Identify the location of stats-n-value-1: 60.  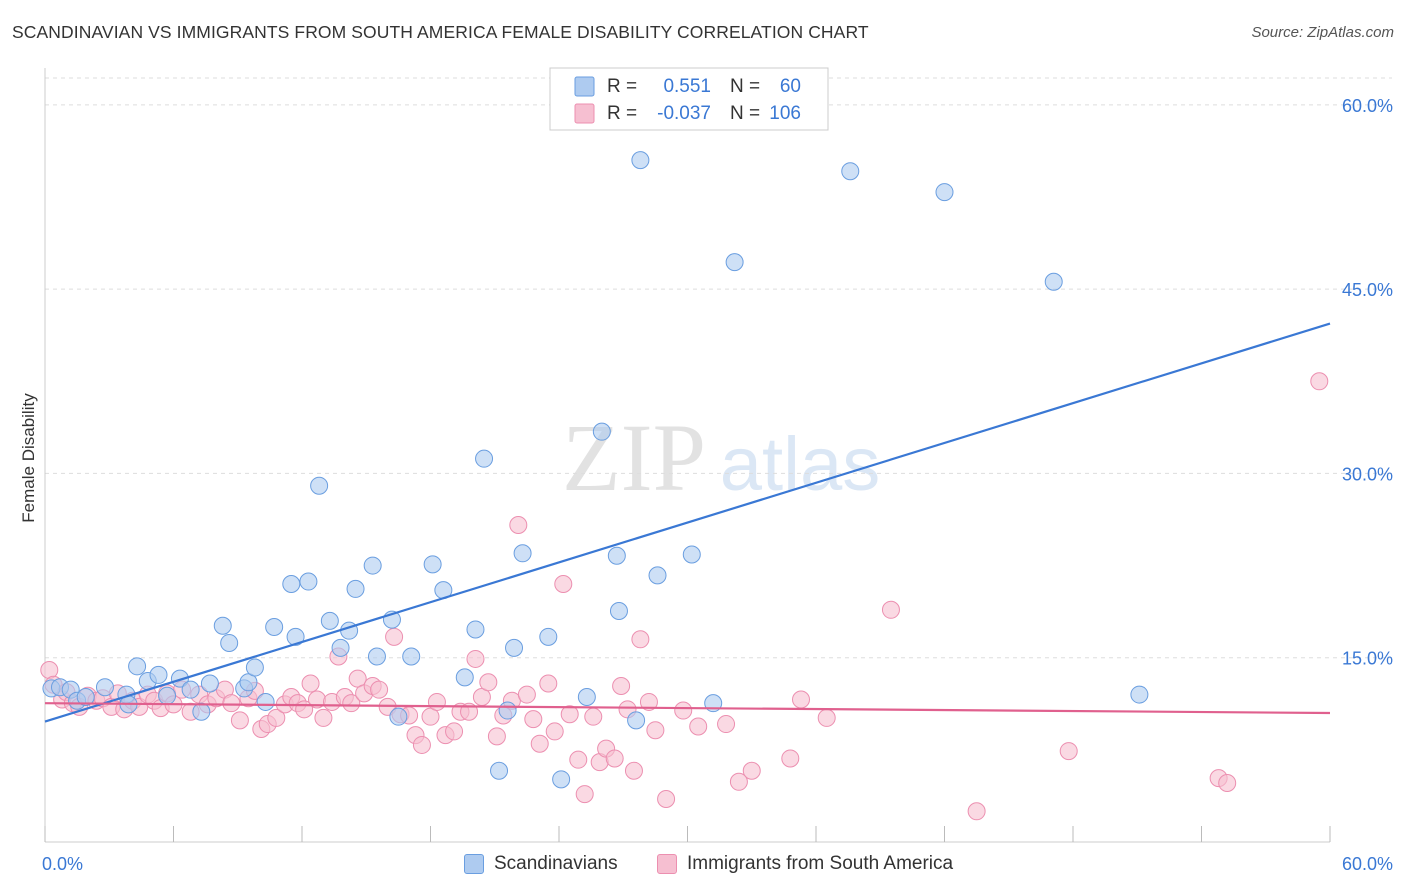
(790, 86).